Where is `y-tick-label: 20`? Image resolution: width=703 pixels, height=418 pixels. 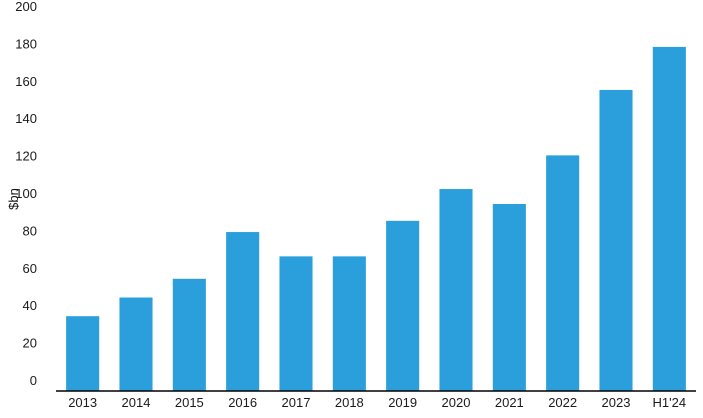 y-tick-label: 20 is located at coordinates (30, 343).